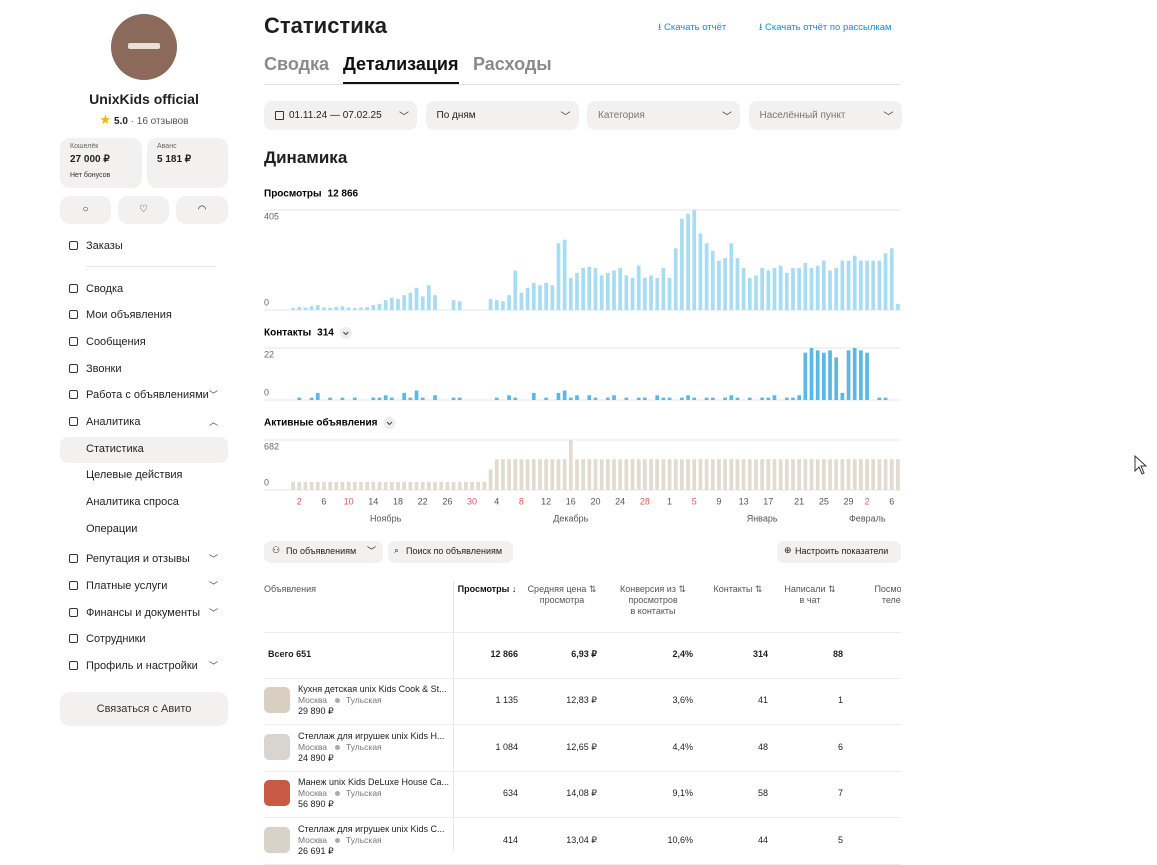 This screenshot has height=865, width=1157. What do you see at coordinates (340, 115) in the screenshot?
I see `filter: 01.11.24 — 07.02.25 ﹀` at bounding box center [340, 115].